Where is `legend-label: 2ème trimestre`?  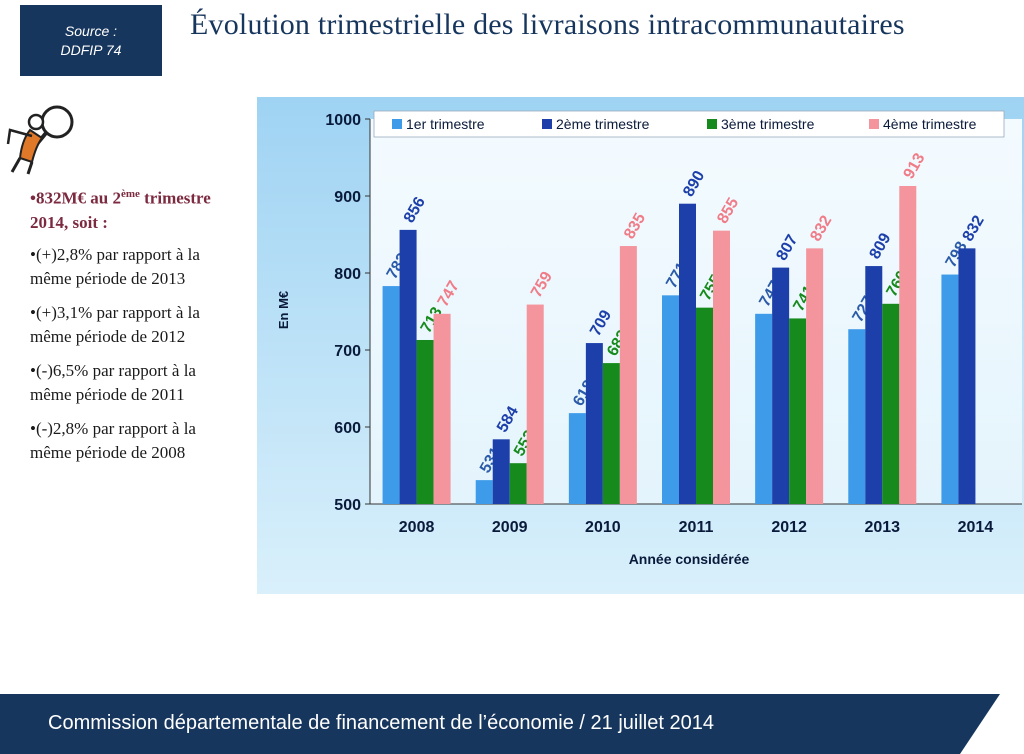 legend-label: 2ème trimestre is located at coordinates (603, 124).